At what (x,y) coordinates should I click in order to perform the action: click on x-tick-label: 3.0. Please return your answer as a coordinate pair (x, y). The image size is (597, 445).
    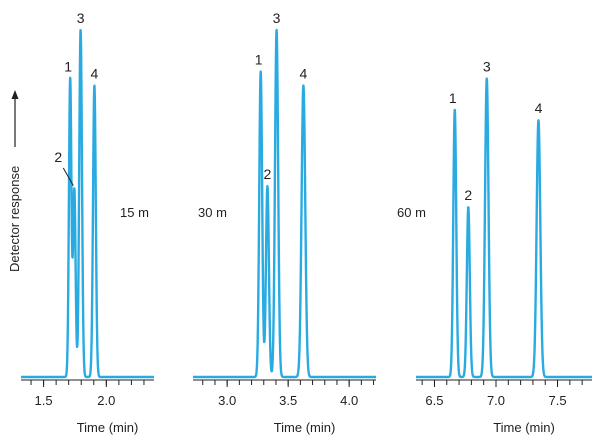
    Looking at the image, I should click on (227, 400).